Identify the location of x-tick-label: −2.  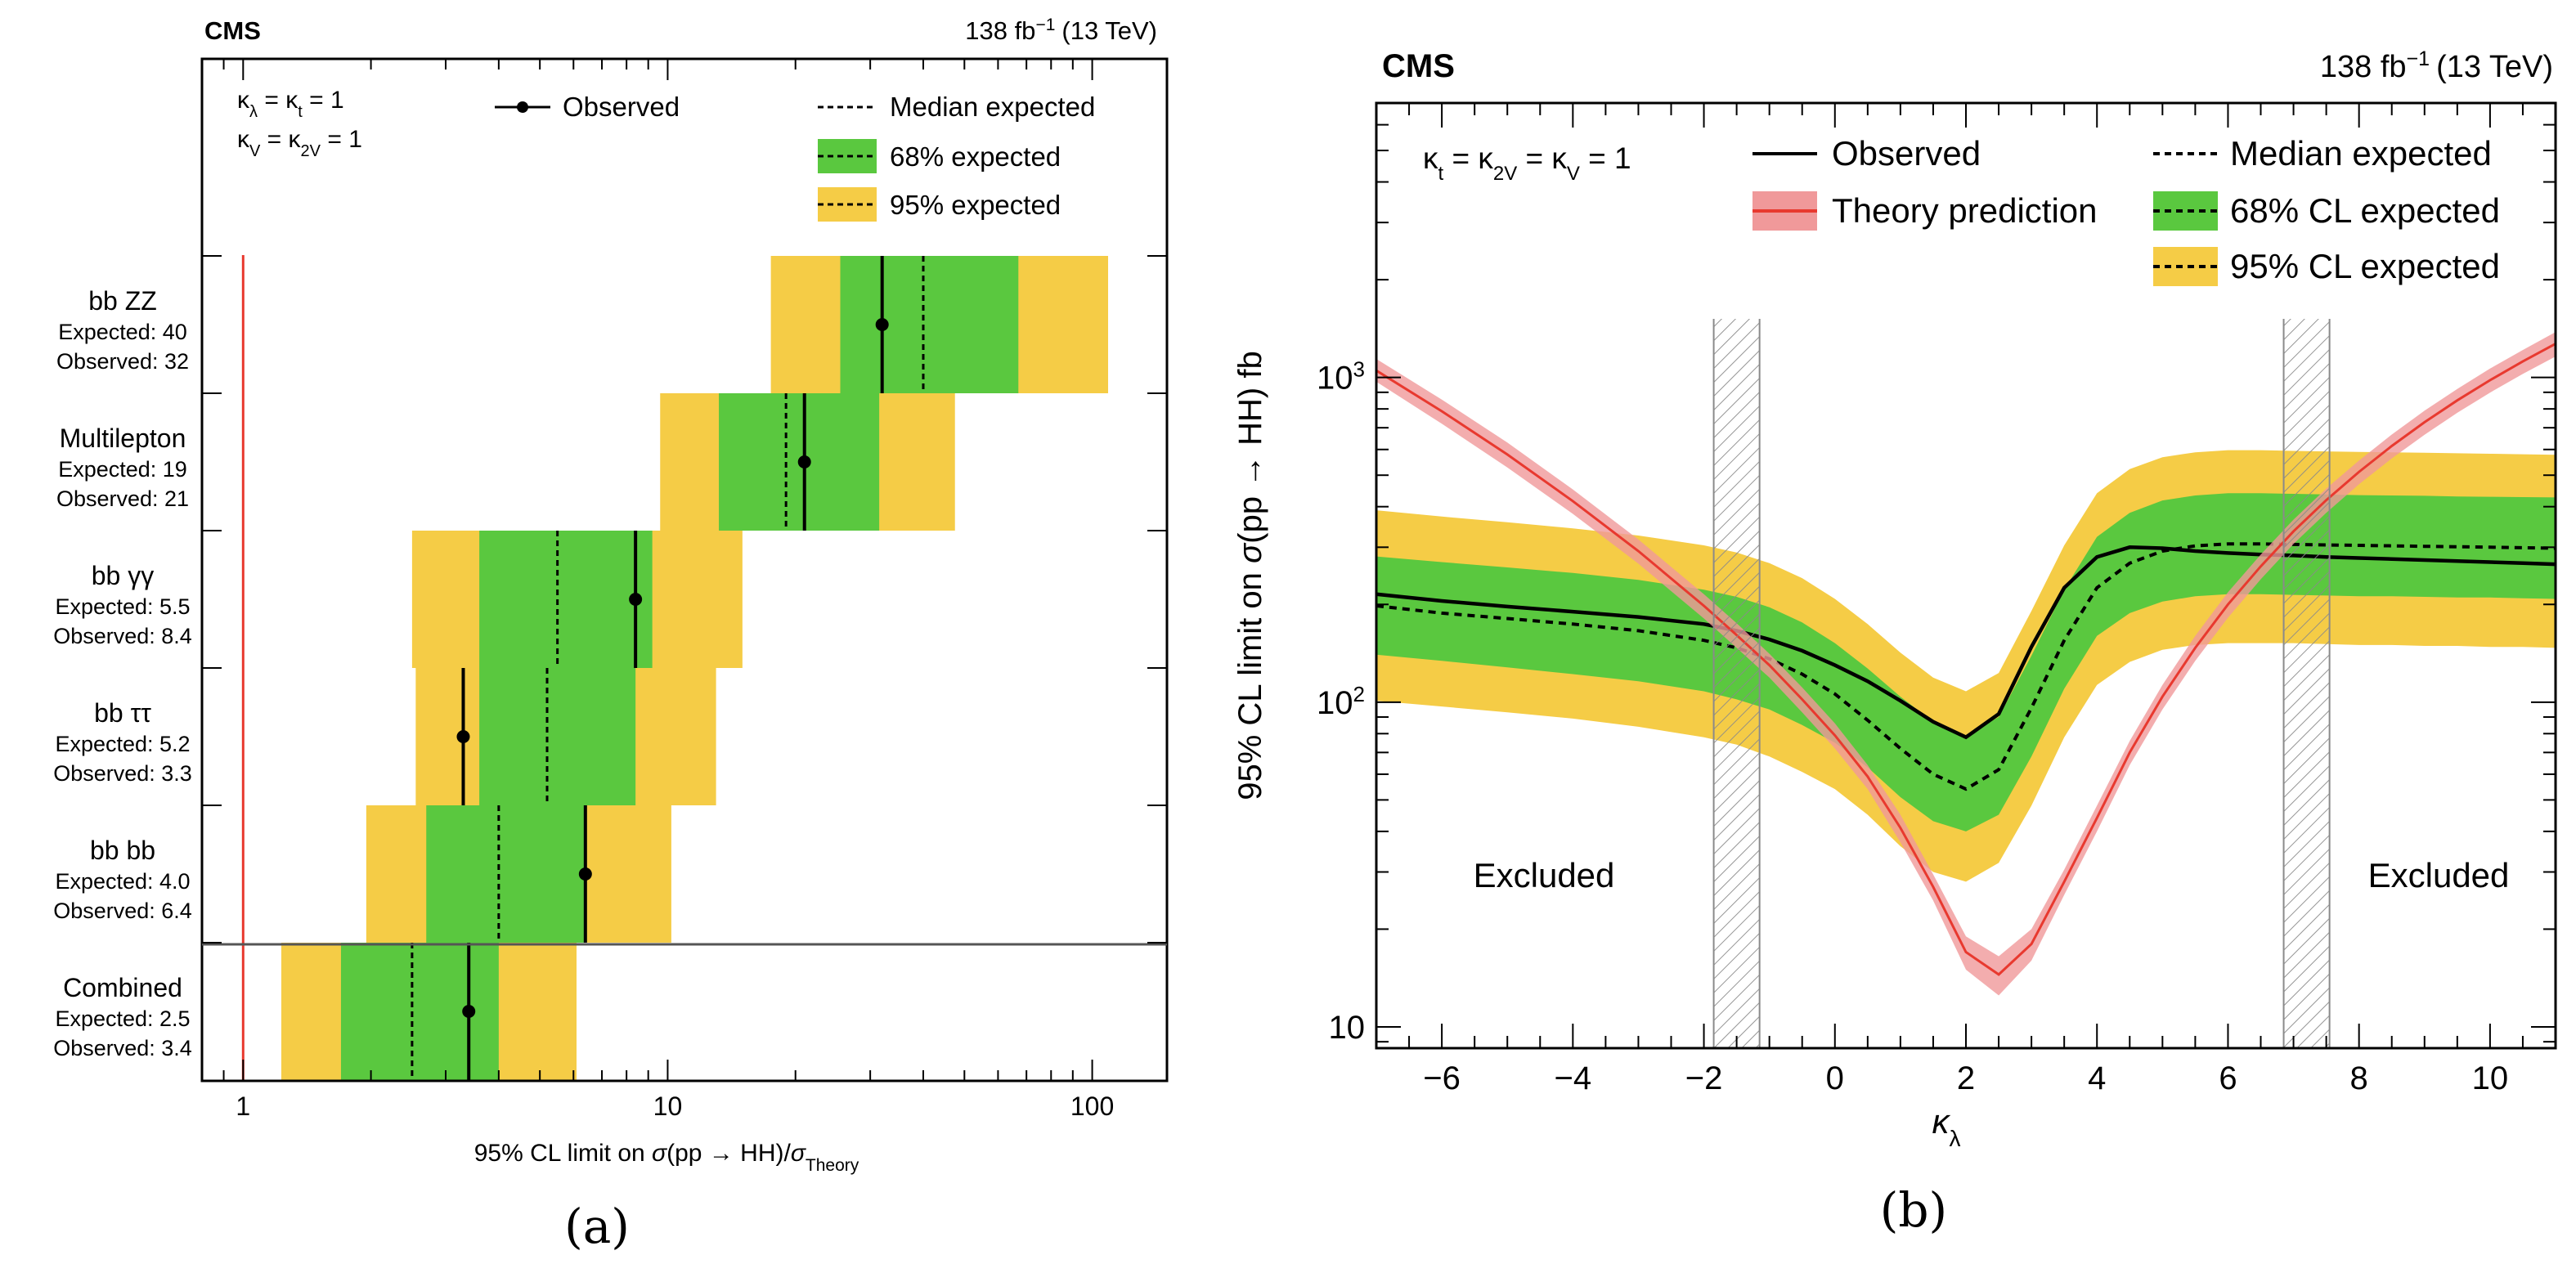
(1704, 1078).